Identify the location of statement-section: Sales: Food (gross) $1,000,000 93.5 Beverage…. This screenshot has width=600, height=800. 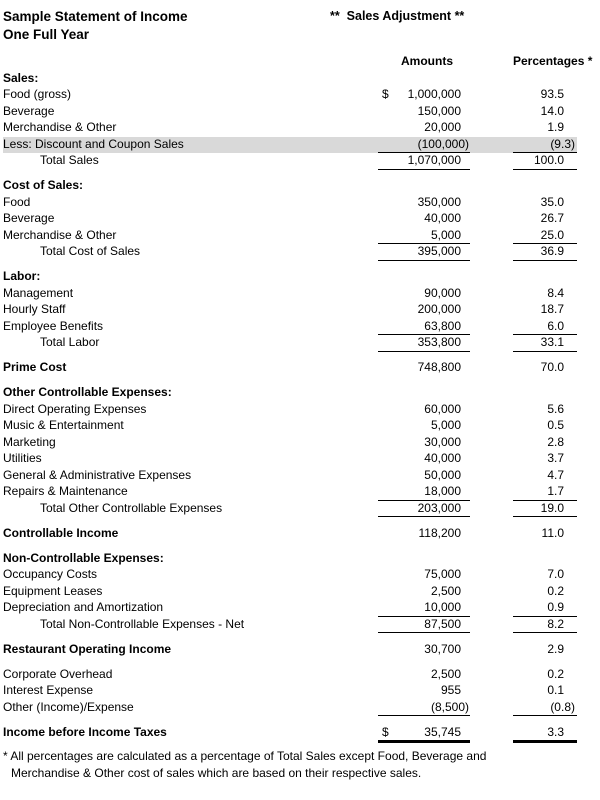
(290, 120).